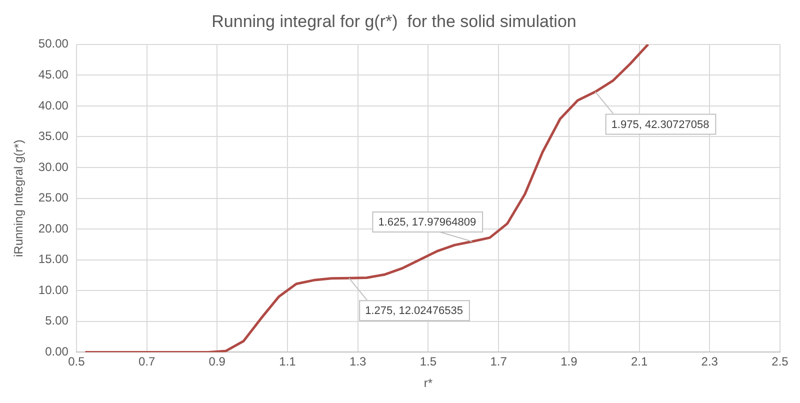 This screenshot has width=800, height=403. I want to click on x-tick-label: 1.9, so click(569, 361).